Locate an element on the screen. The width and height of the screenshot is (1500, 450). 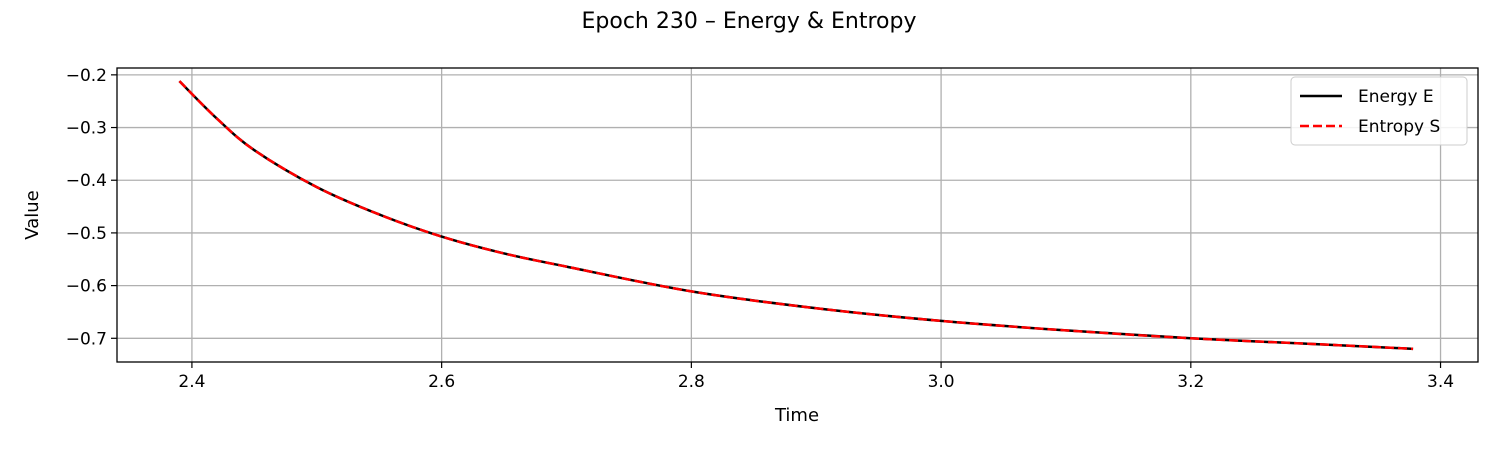
legend-box is located at coordinates (1379, 111).